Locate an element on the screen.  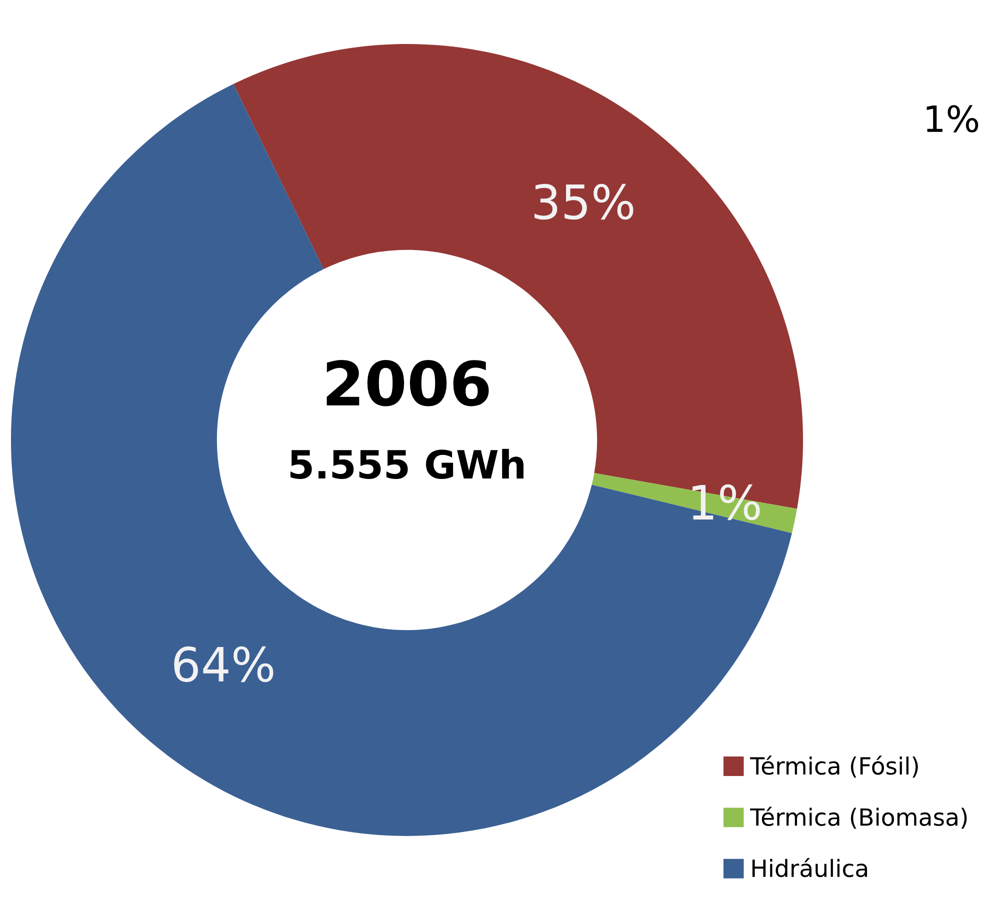
data-label: 64% is located at coordinates (224, 664).